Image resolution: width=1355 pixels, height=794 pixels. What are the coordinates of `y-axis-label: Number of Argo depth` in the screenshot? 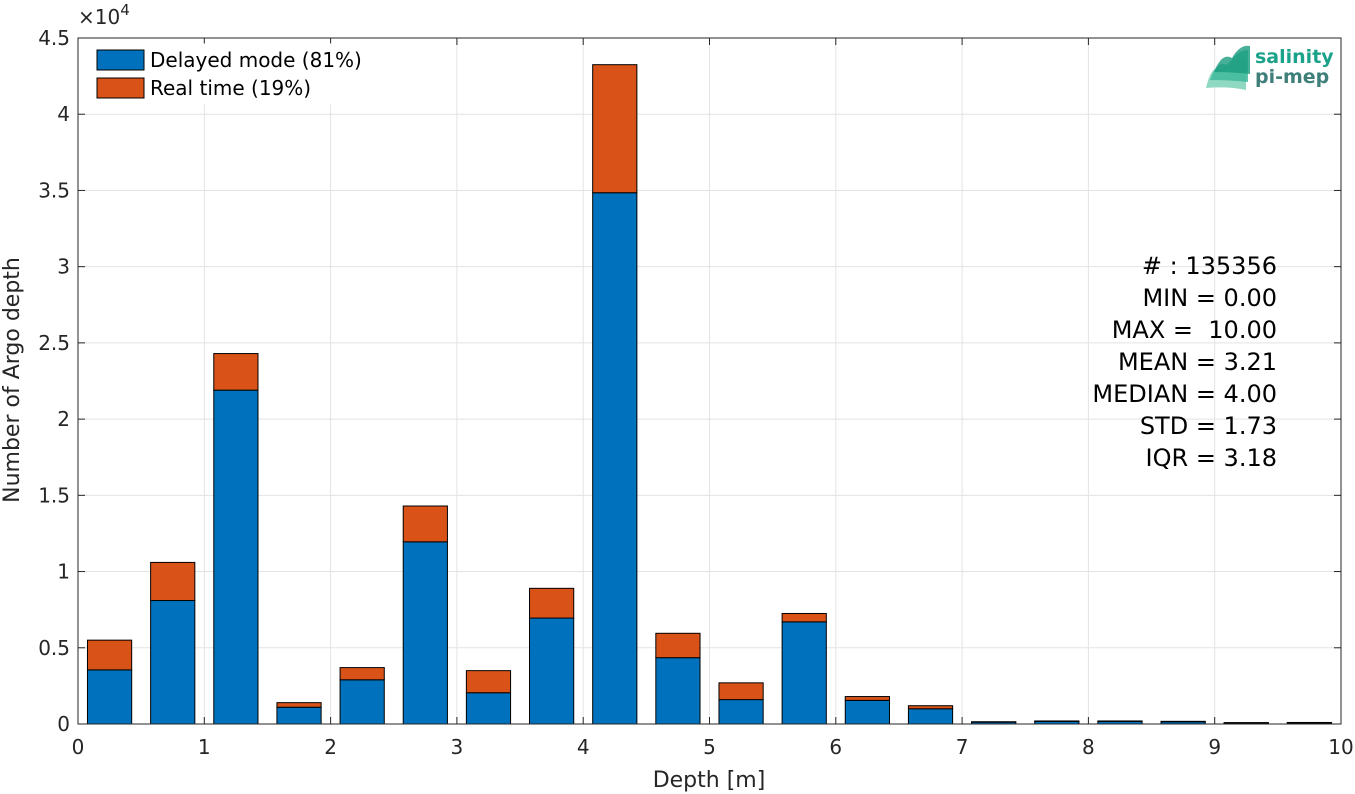 It's located at (12, 380).